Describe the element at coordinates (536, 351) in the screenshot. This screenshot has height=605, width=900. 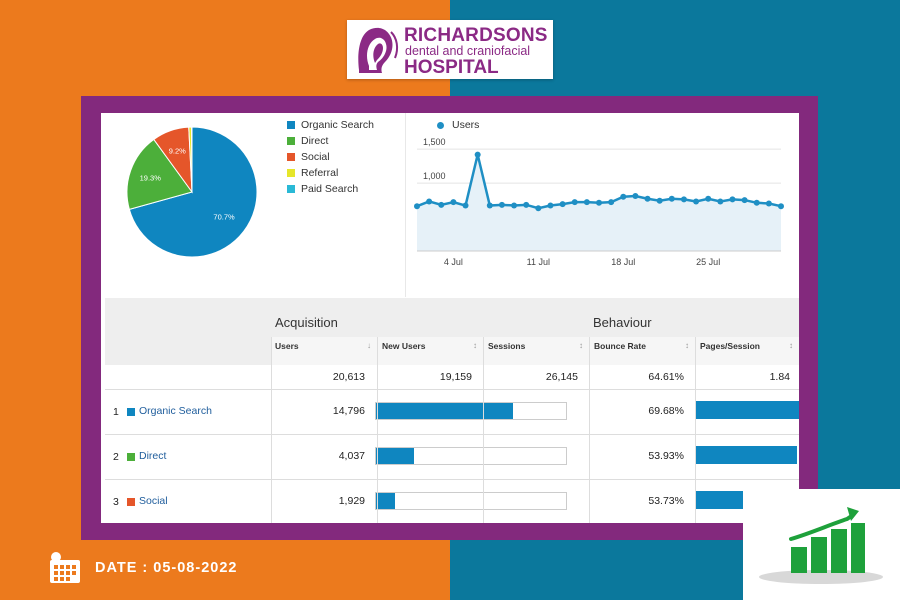
I see `col-sessions: Sessions ↕` at that location.